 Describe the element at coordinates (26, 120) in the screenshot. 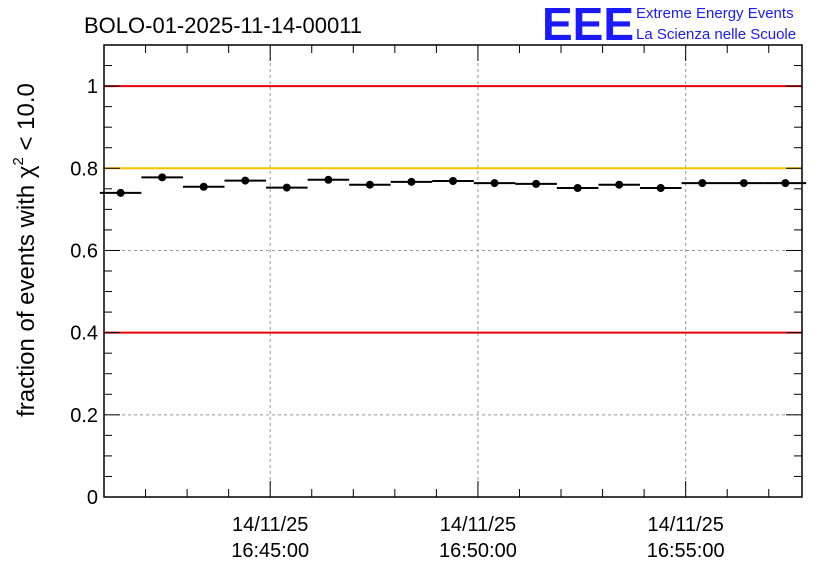

I see `y-axis-label-suffix: < 10.0` at that location.